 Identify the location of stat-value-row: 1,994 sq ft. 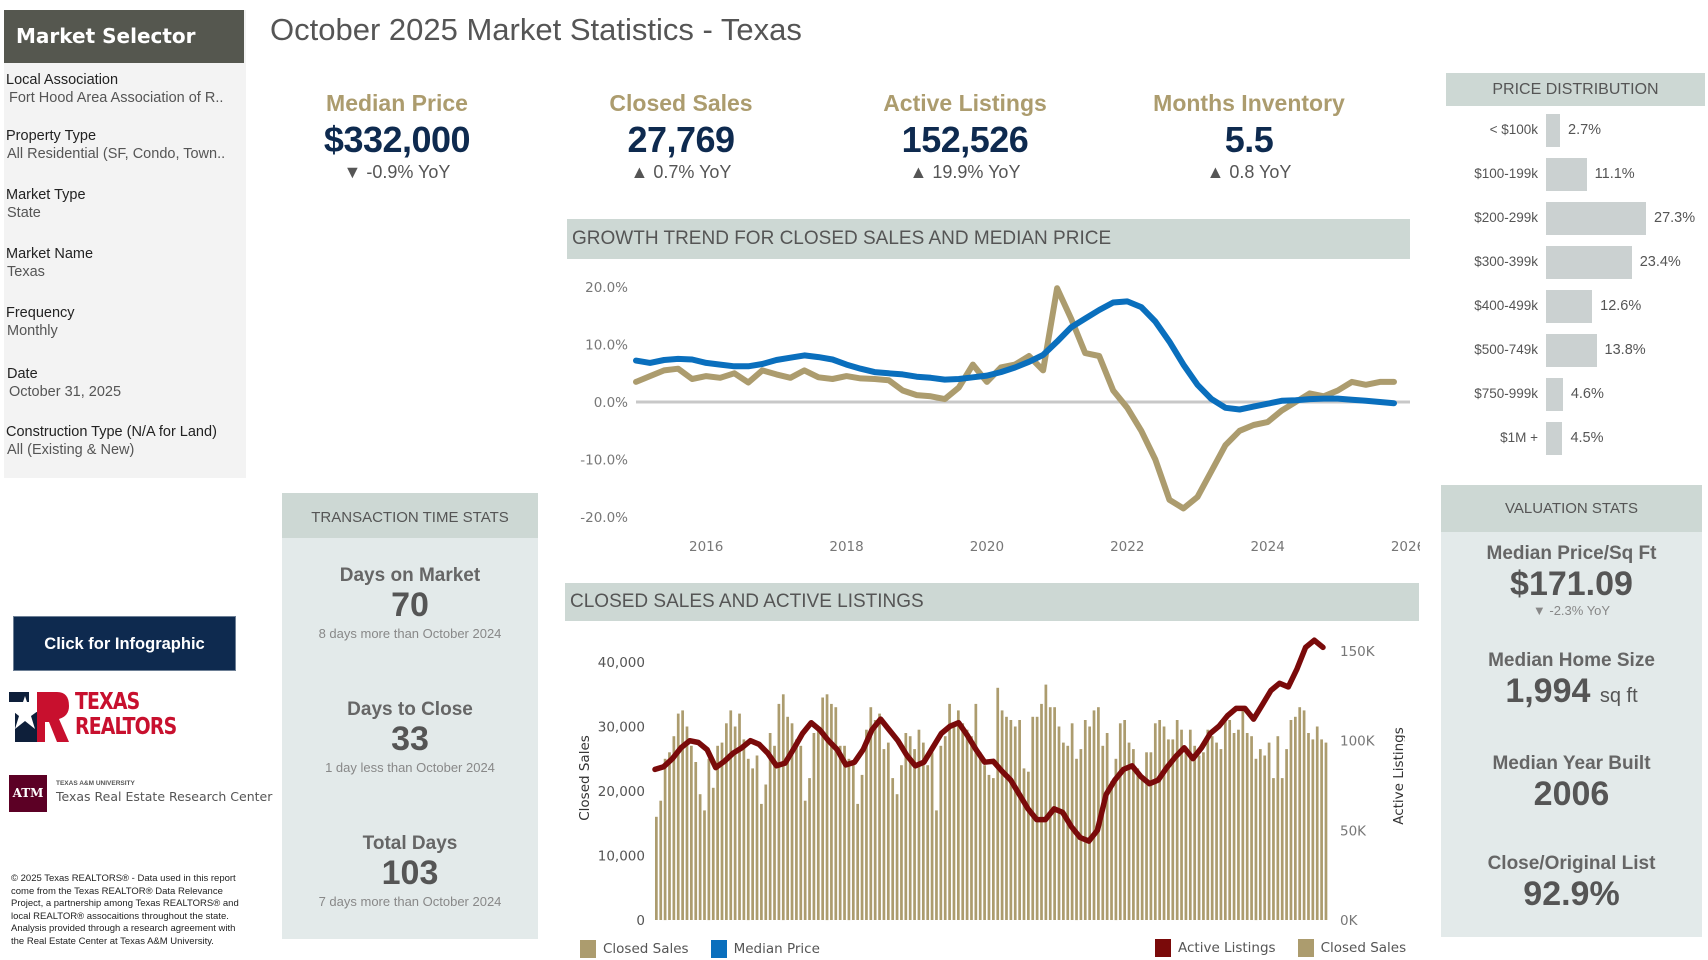
(1571, 693).